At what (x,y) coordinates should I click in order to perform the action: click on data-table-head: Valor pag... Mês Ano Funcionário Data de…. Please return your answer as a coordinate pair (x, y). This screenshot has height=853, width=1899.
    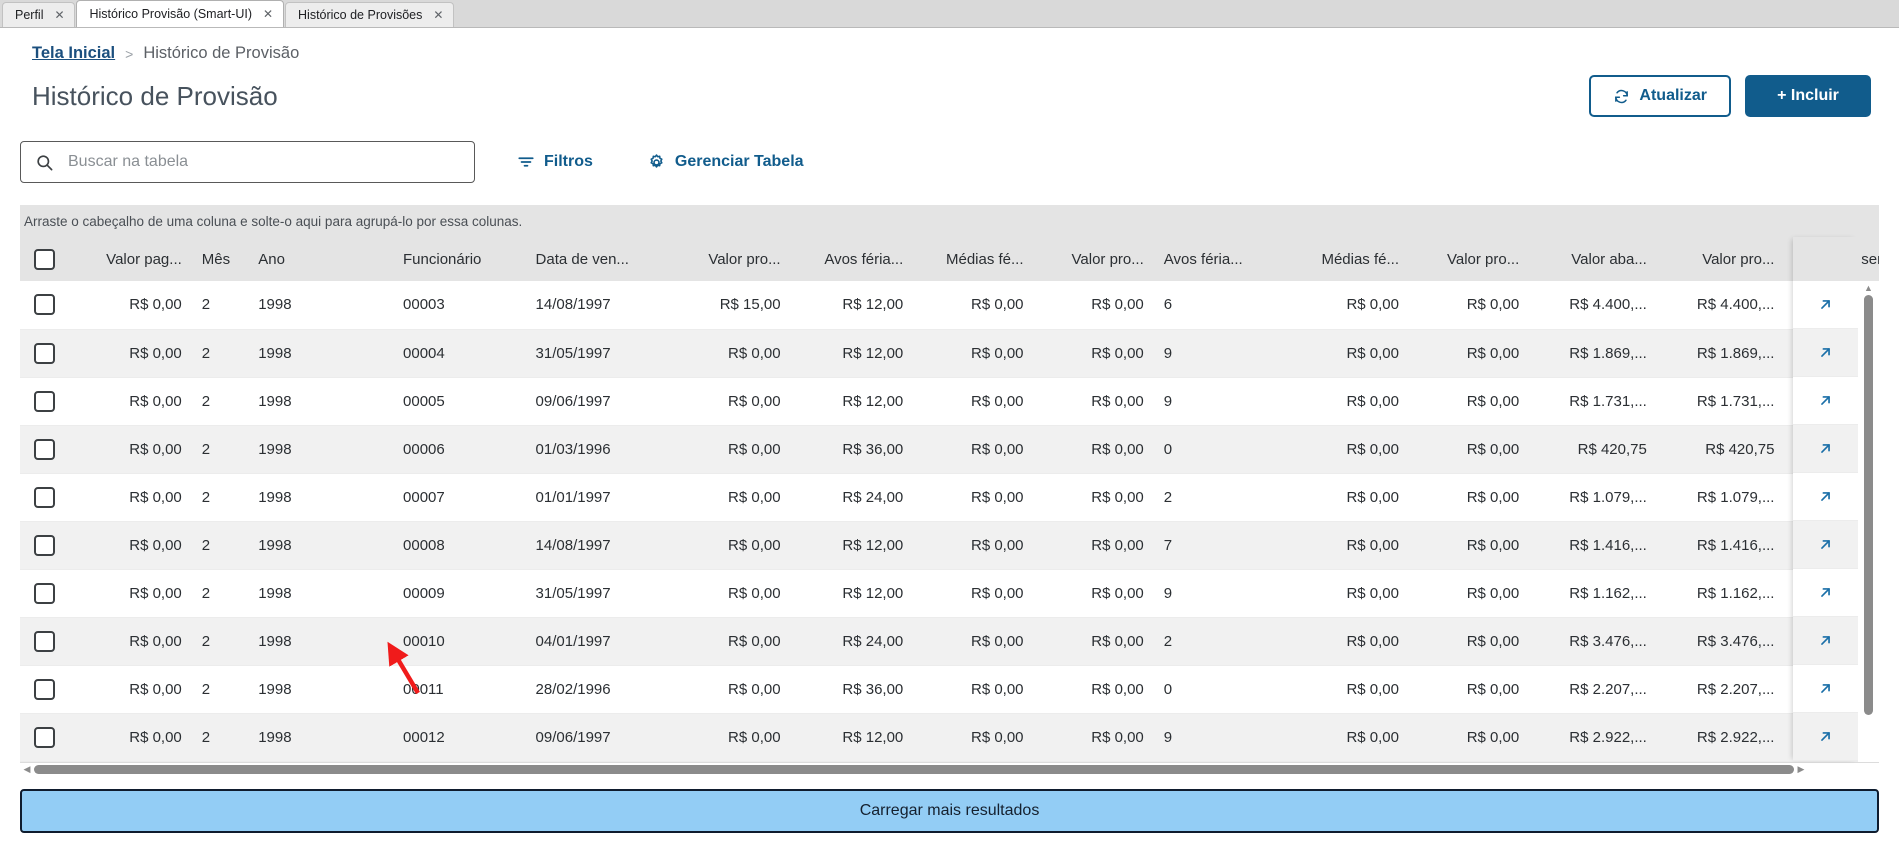
    Looking at the image, I should click on (949, 259).